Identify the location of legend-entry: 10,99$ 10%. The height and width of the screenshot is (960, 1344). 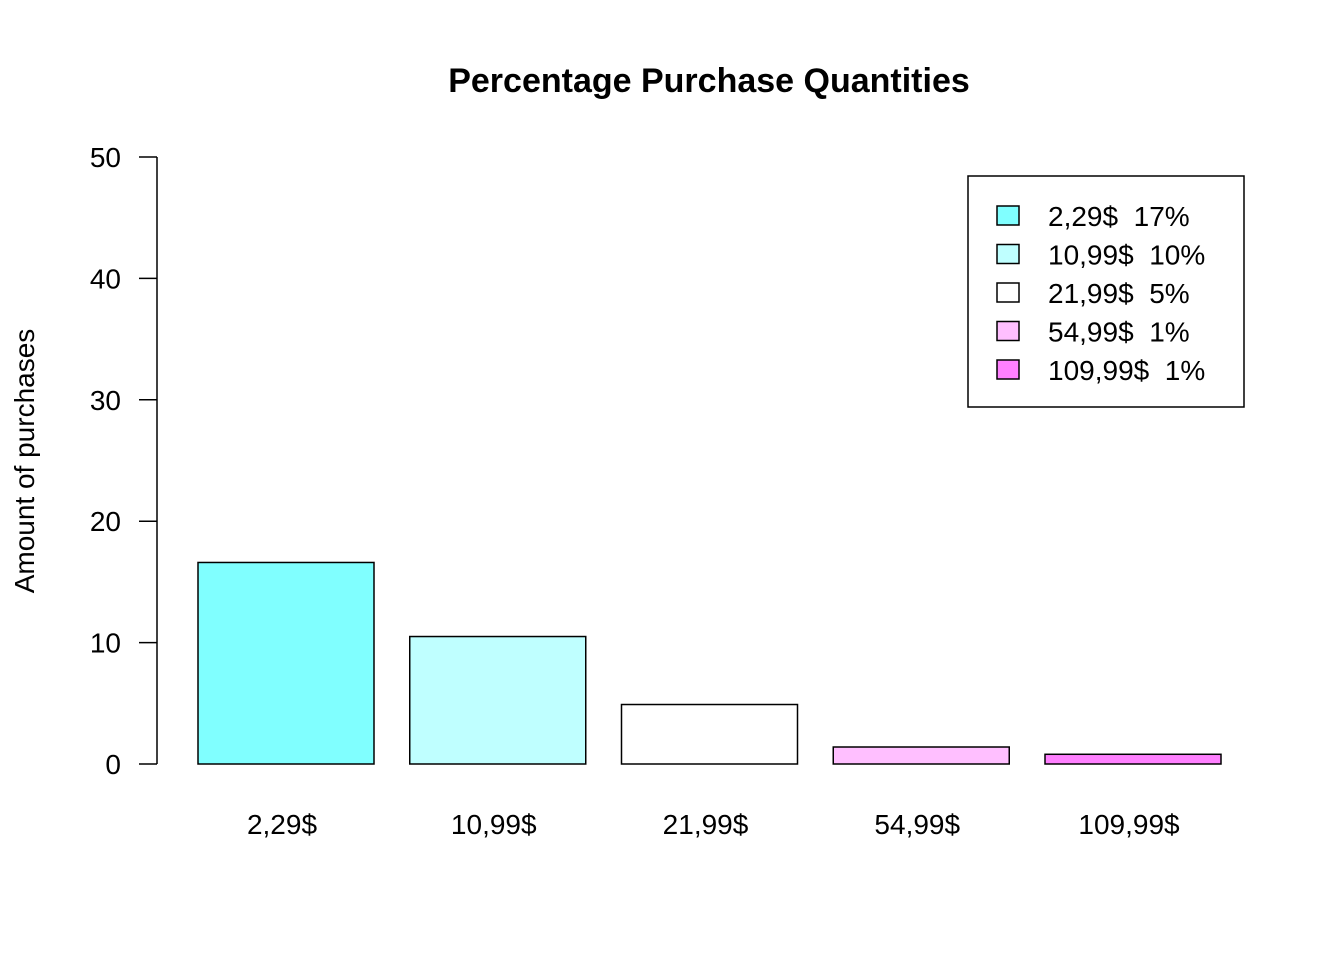
(1126, 255).